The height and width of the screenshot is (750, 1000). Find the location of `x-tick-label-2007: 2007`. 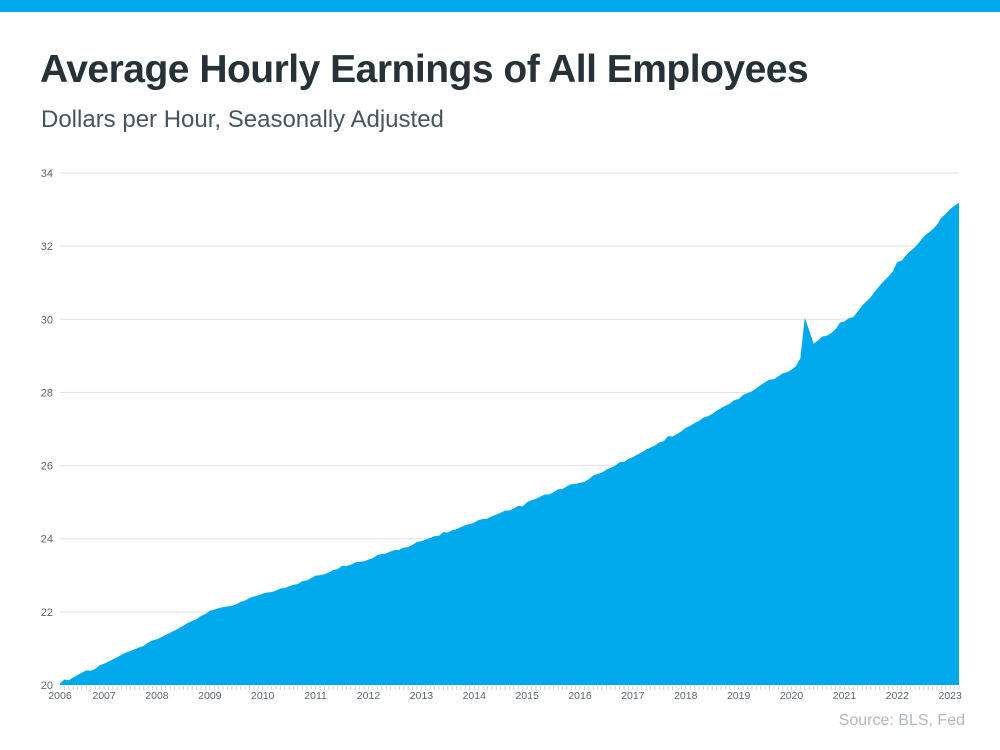

x-tick-label-2007: 2007 is located at coordinates (104, 696).